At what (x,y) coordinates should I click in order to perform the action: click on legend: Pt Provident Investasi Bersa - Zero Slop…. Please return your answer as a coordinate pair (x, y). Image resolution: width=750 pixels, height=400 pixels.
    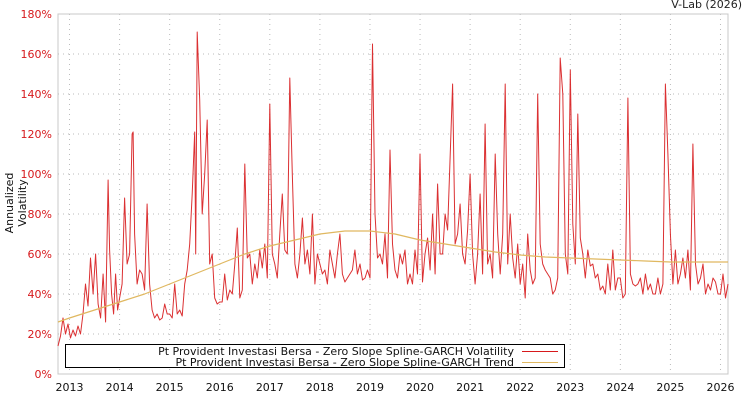
    Looking at the image, I should click on (315, 356).